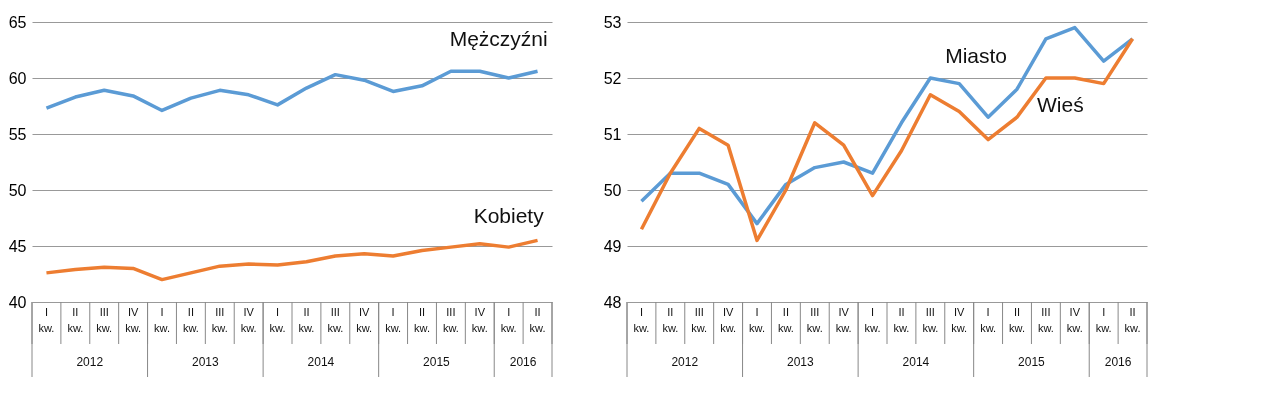  What do you see at coordinates (17, 302) in the screenshot?
I see `y-tick-label: 40` at bounding box center [17, 302].